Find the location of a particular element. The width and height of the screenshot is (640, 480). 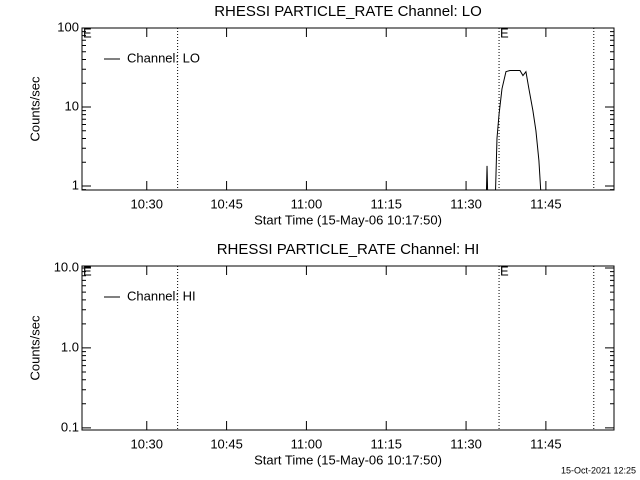

chart-title: RHESSI PARTICLE_RATE Channel: LO is located at coordinates (348, 11).